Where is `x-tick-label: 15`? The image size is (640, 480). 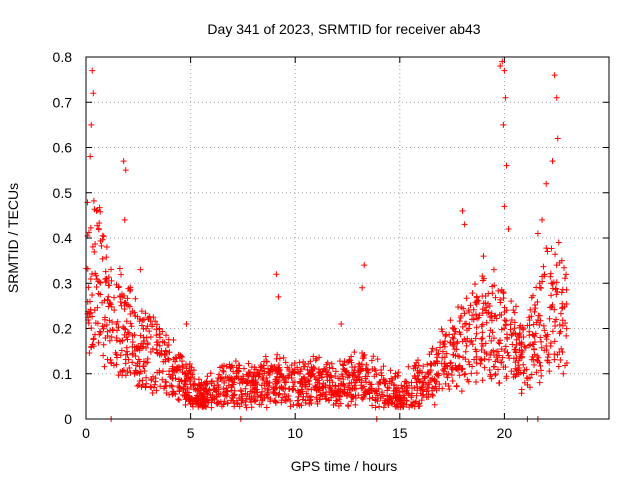 x-tick-label: 15 is located at coordinates (400, 433).